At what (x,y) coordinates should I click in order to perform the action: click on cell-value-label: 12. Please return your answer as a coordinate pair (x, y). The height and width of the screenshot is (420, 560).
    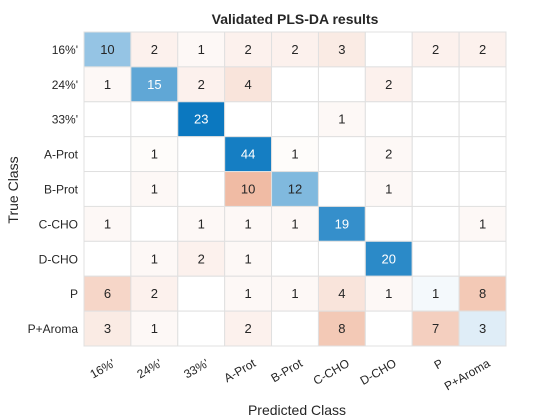
    Looking at the image, I should click on (295, 189).